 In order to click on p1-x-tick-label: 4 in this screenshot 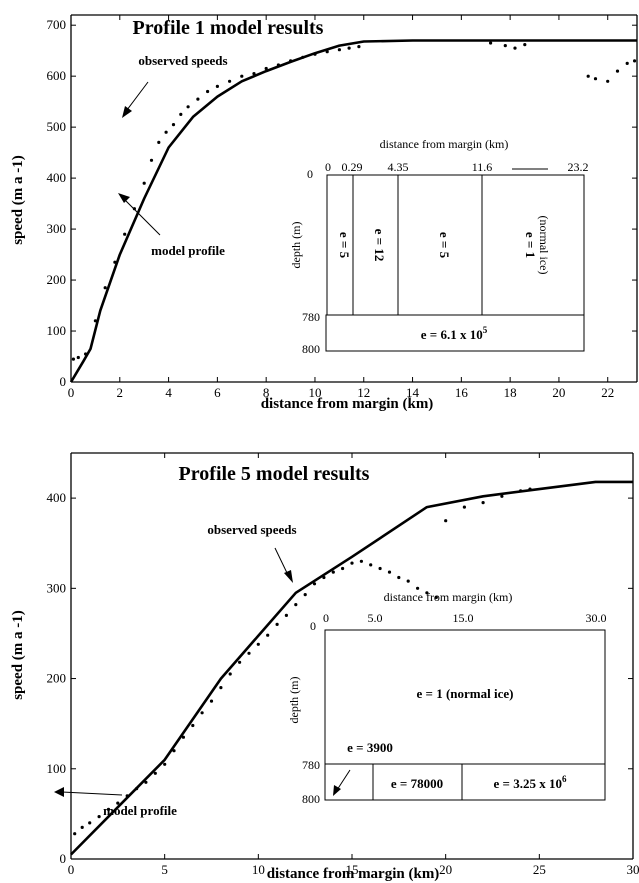, I will do `click(168, 392)`.